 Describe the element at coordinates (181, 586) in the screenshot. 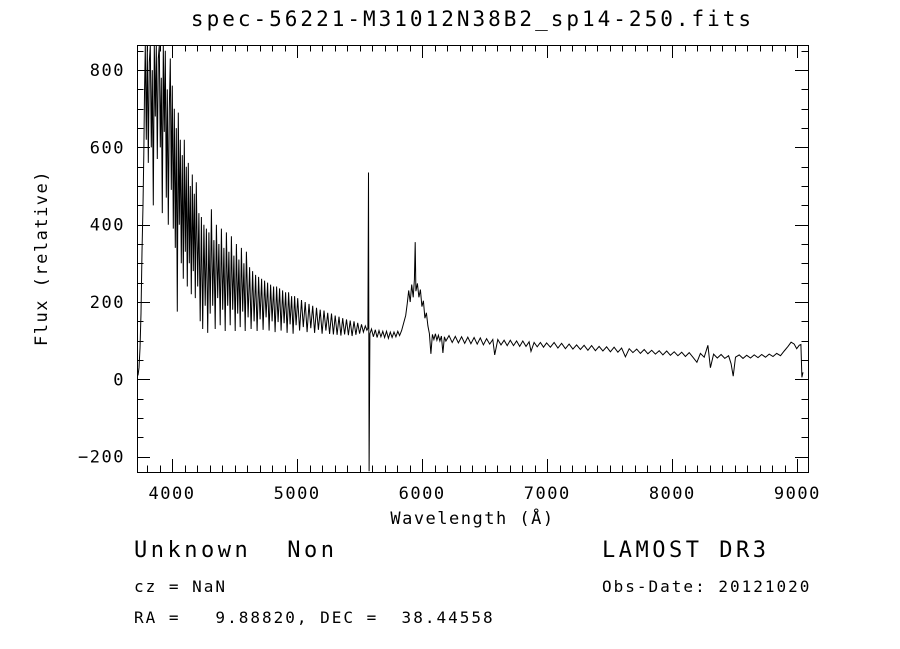

I see `cz-value: cz = NaN` at that location.